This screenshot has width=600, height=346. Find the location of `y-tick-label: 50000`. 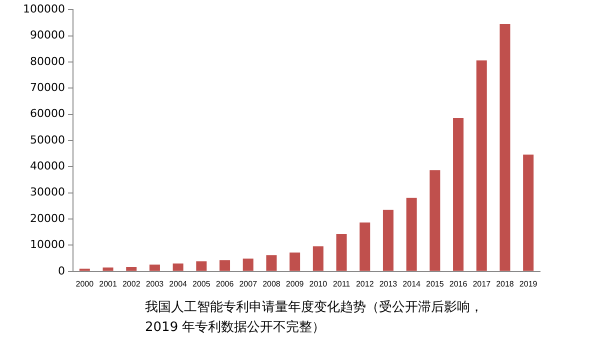

y-tick-label: 50000 is located at coordinates (47, 139).